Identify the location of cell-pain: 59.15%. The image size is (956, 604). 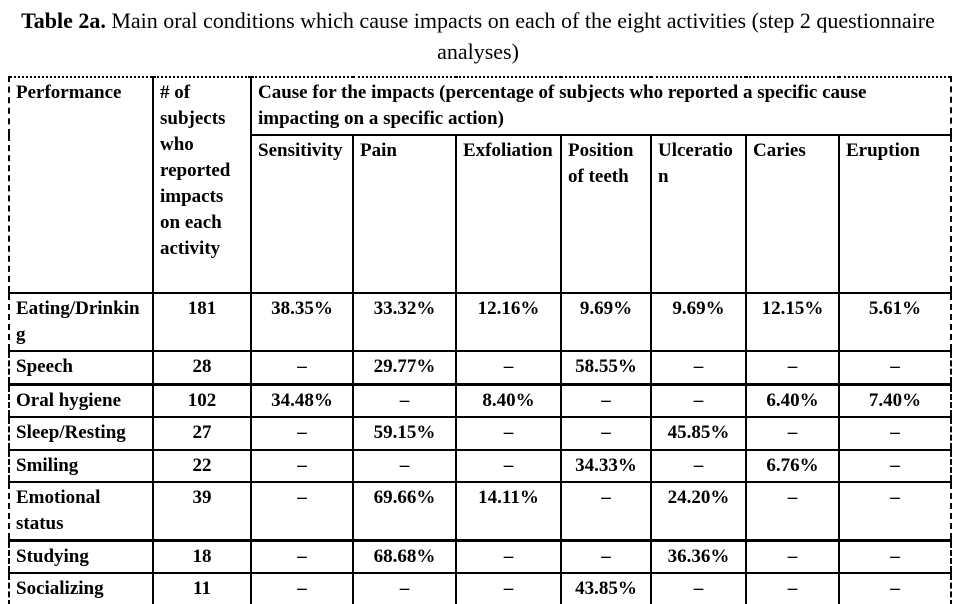
(404, 434).